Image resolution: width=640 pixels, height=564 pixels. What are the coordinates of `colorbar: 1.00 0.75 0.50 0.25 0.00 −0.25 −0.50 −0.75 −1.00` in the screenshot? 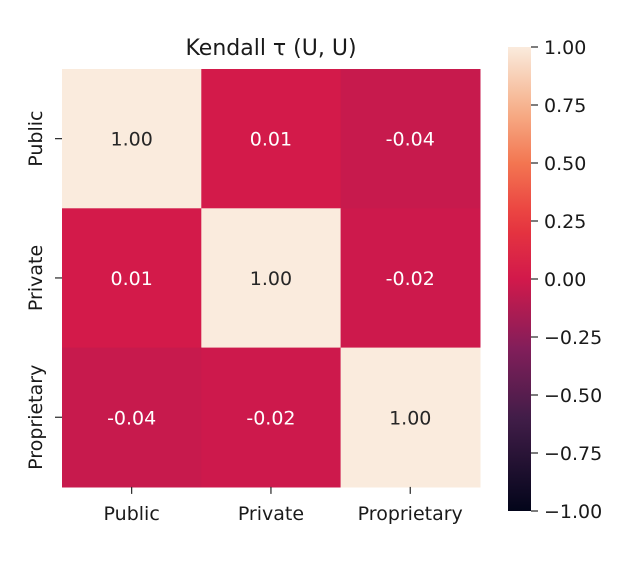 It's located at (555, 280).